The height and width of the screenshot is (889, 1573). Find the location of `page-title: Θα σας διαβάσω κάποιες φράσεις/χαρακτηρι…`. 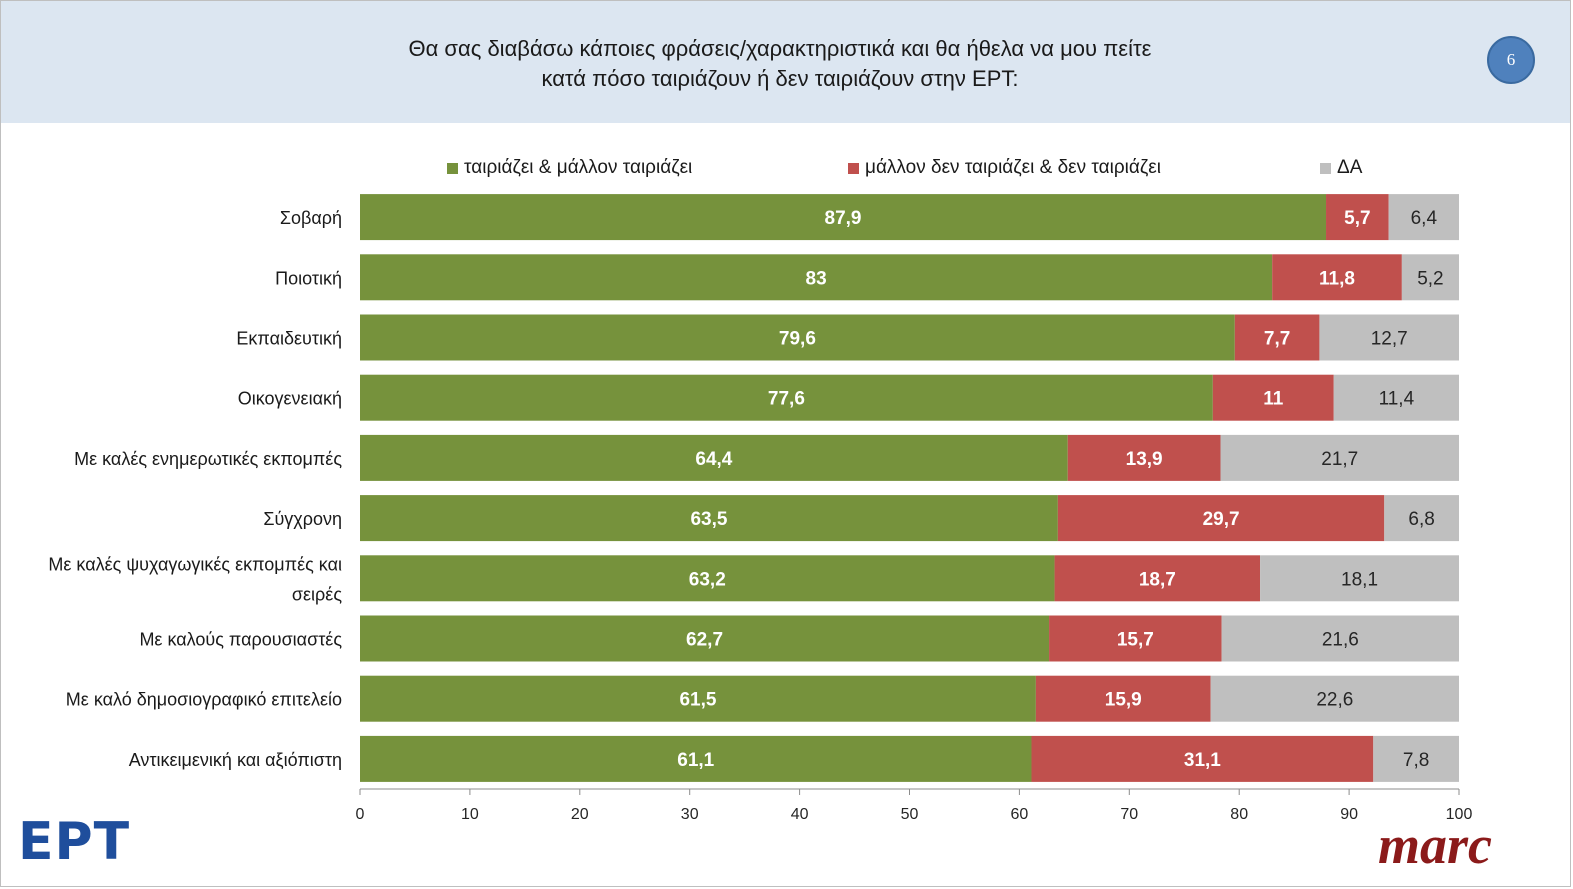

page-title: Θα σας διαβάσω κάποιες φράσεις/χαρακτηρι… is located at coordinates (780, 64).